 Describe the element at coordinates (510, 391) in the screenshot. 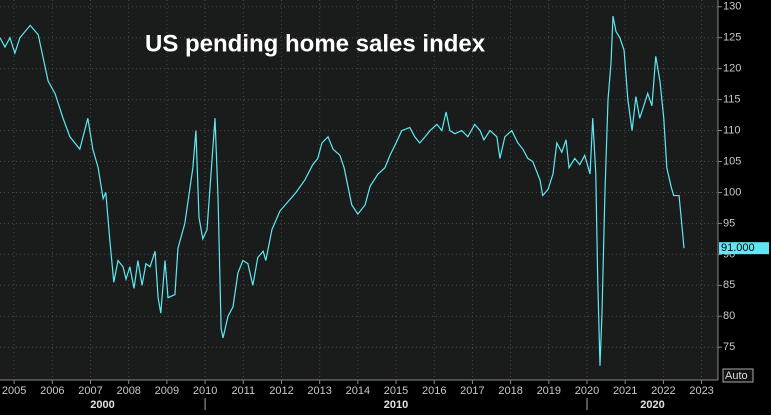

I see `x-tick-label: 2018` at that location.